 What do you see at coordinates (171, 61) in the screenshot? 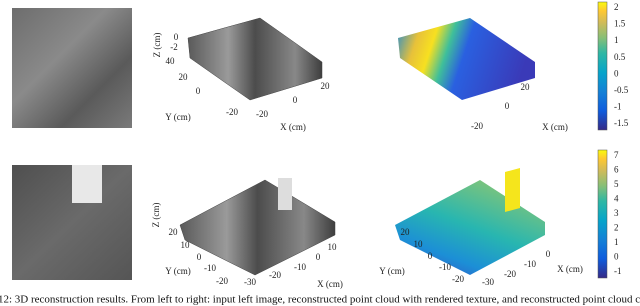
I see `tick-label: 40` at bounding box center [171, 61].